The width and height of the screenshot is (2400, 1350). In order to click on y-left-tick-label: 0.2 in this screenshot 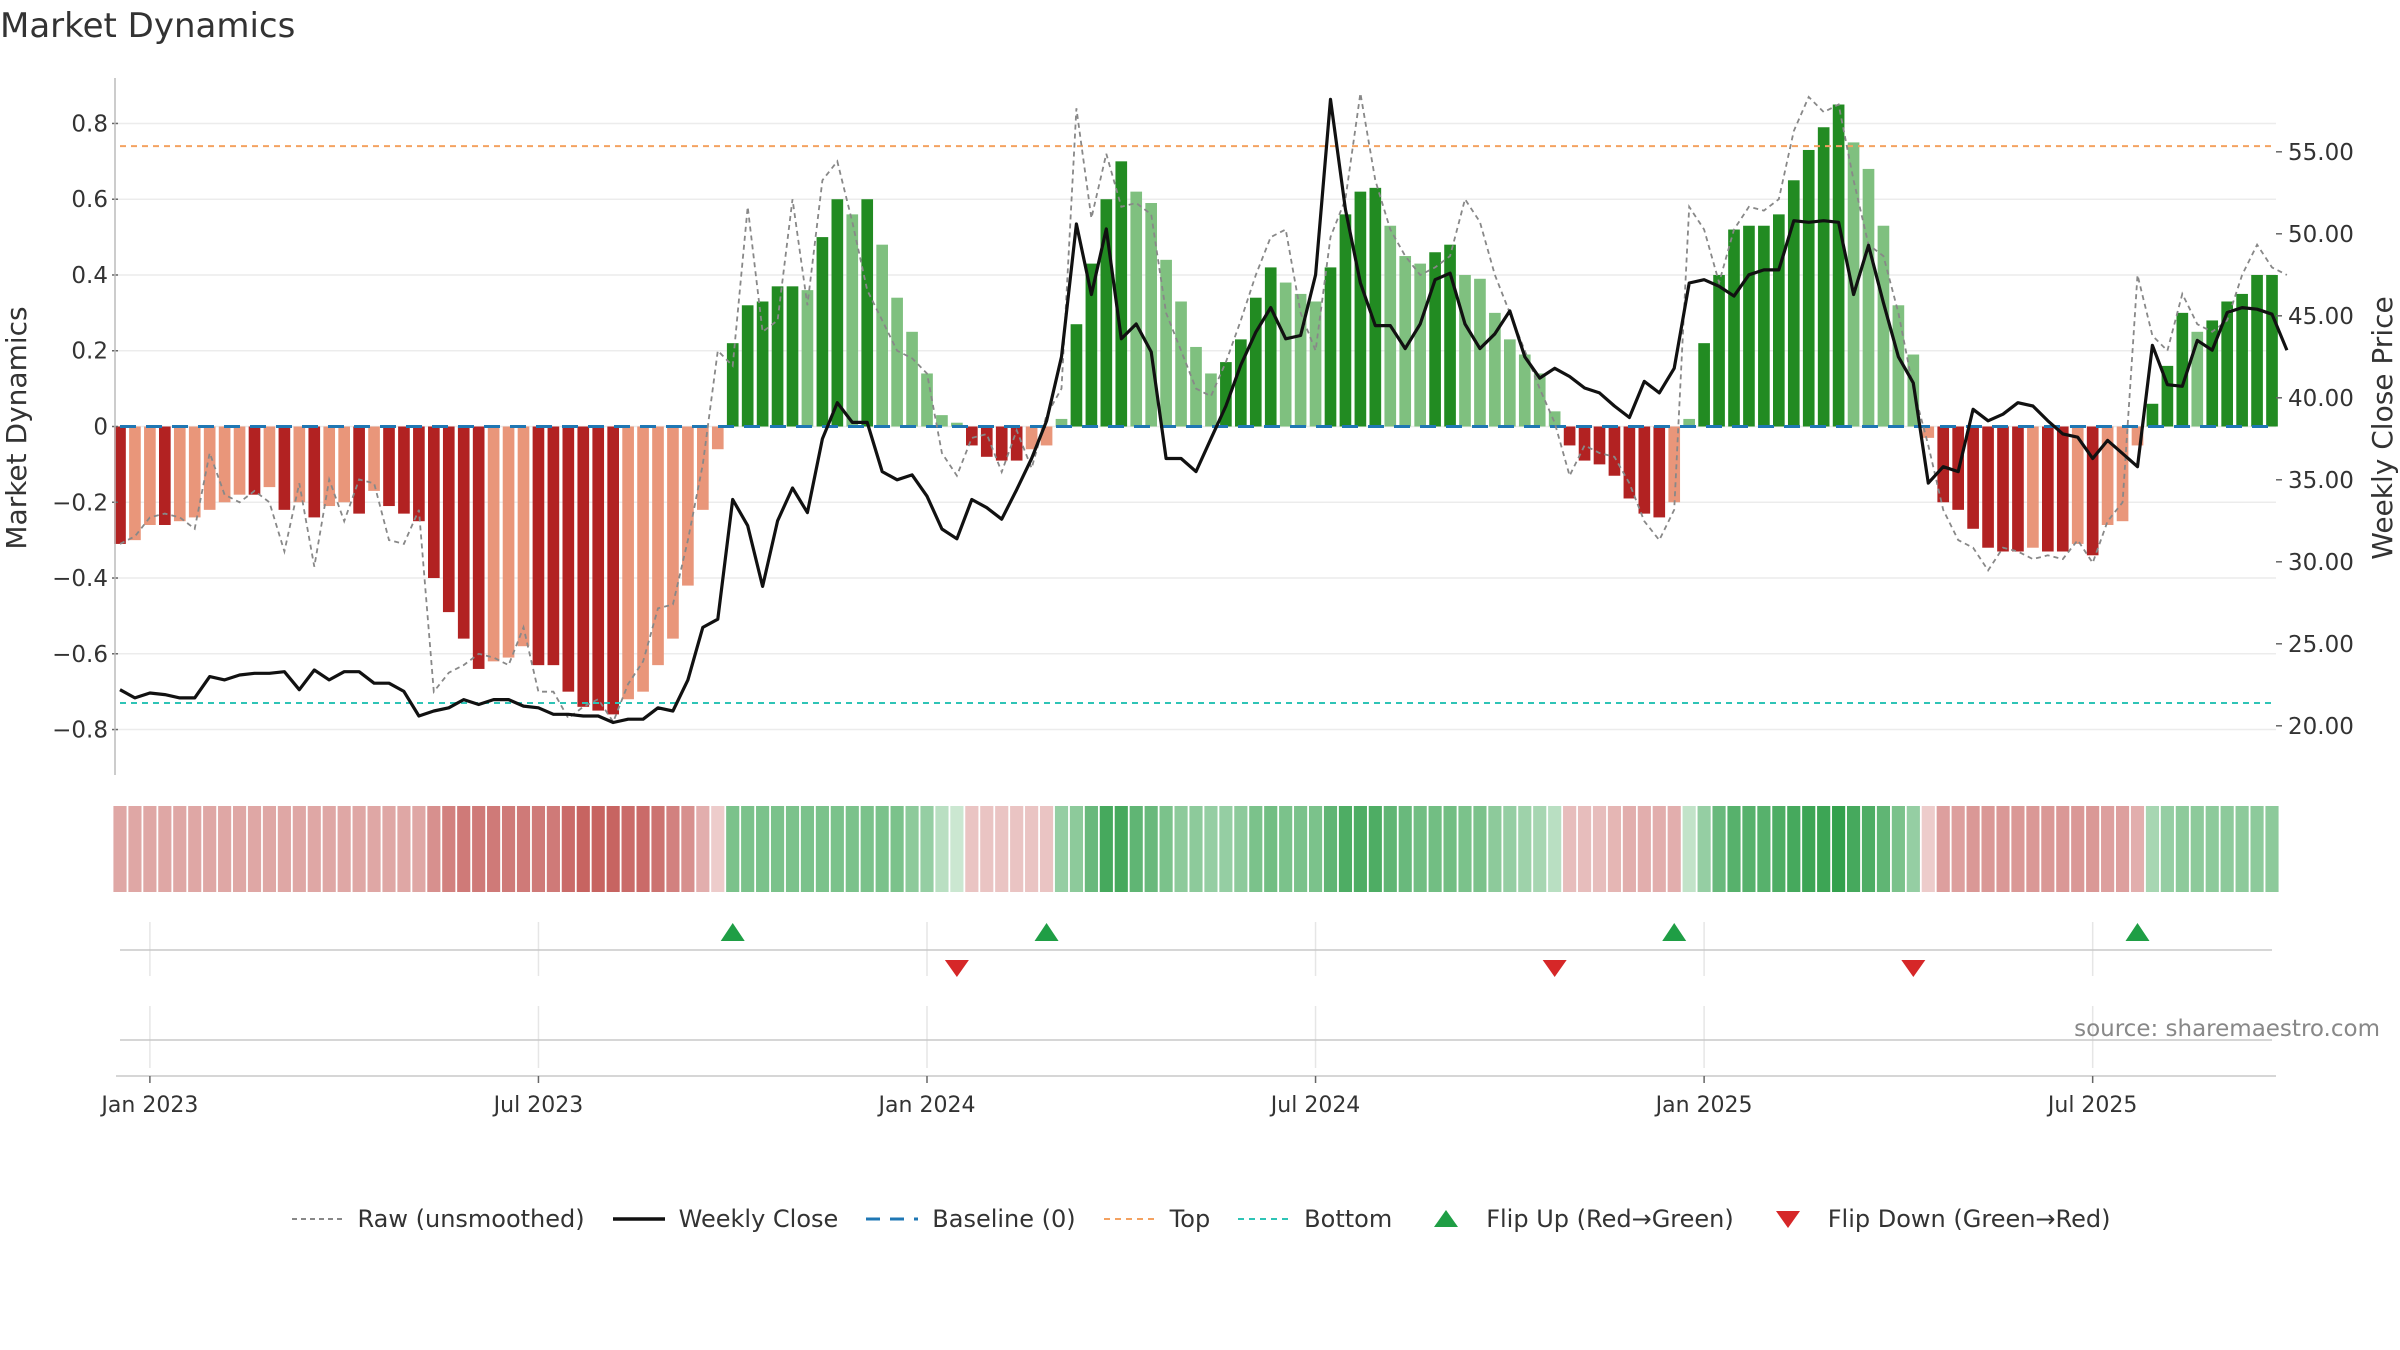, I will do `click(89, 352)`.